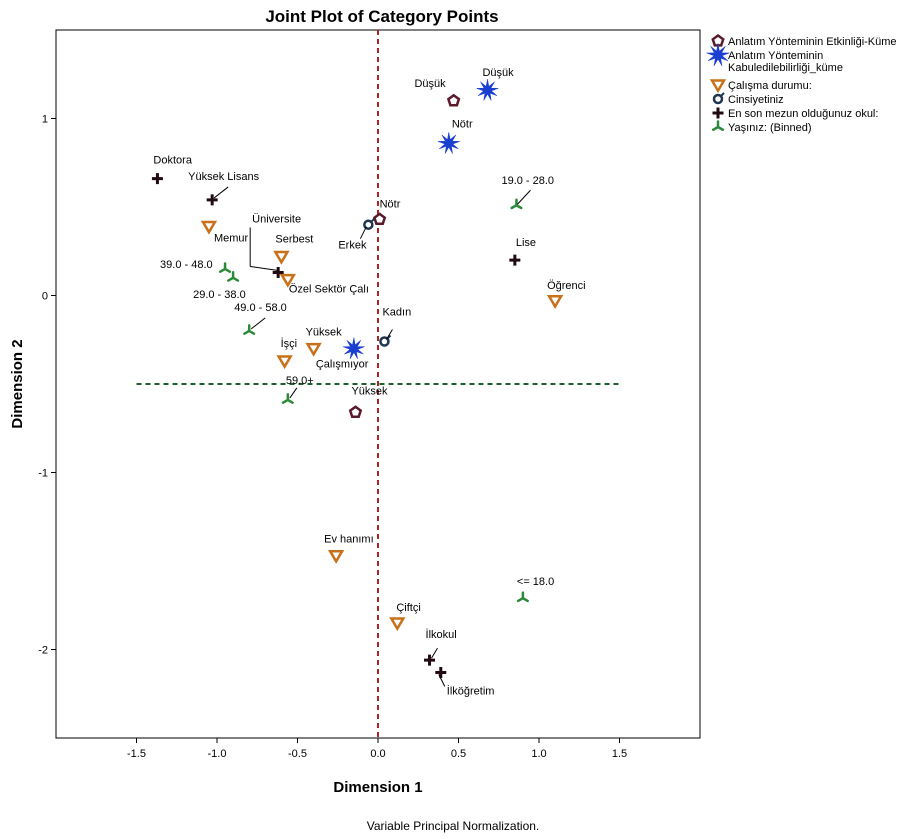 The height and width of the screenshot is (839, 915). I want to click on data-point-label: Özel Sektör Çalı, so click(329, 290).